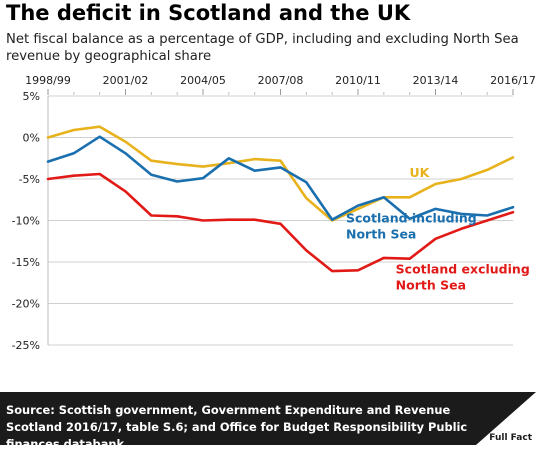 The image size is (536, 453). Describe the element at coordinates (420, 172) in the screenshot. I see `series-label: UK` at that location.